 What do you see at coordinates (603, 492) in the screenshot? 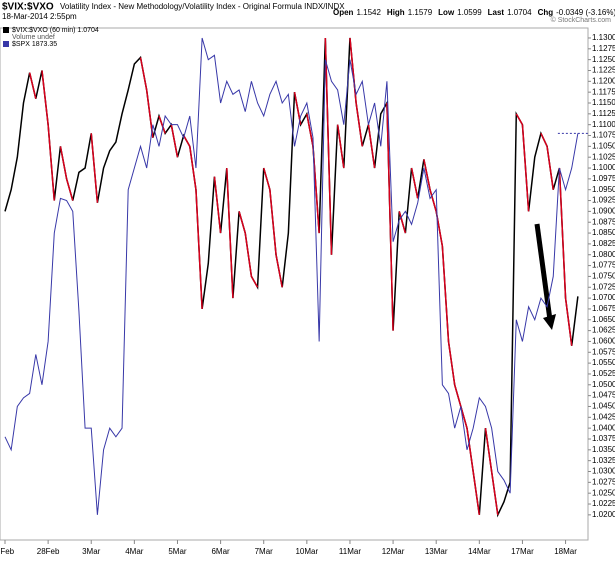
I see `y-tick-label: 1.0250` at bounding box center [603, 492].